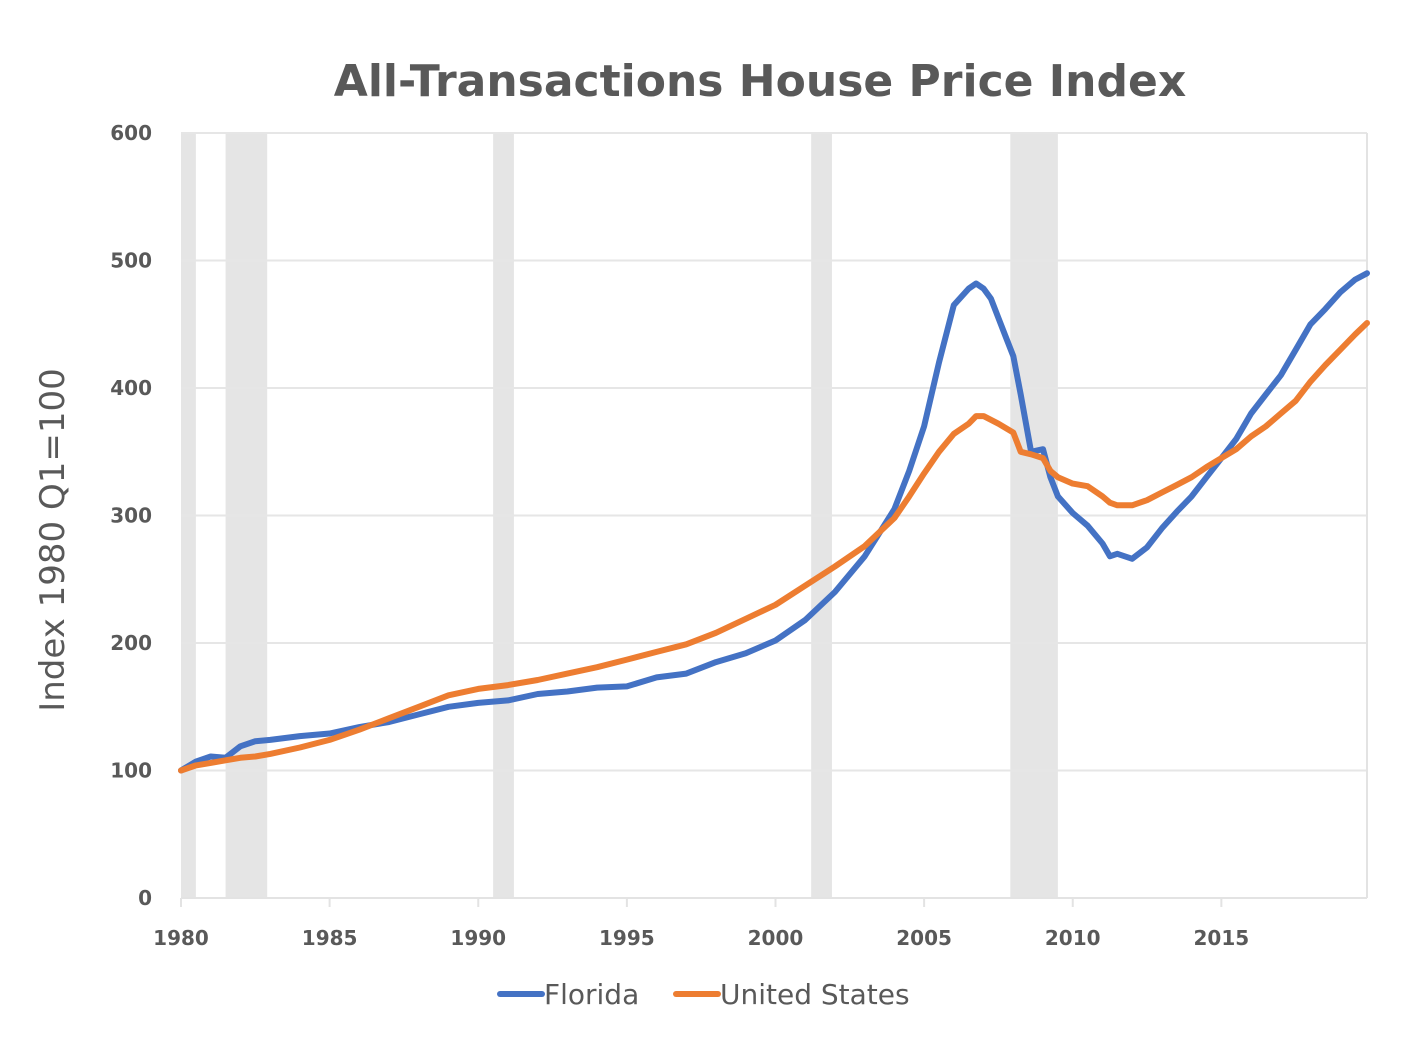 The width and height of the screenshot is (1424, 1046). Describe the element at coordinates (1222, 938) in the screenshot. I see `x-tick-label-2015: 2015` at that location.